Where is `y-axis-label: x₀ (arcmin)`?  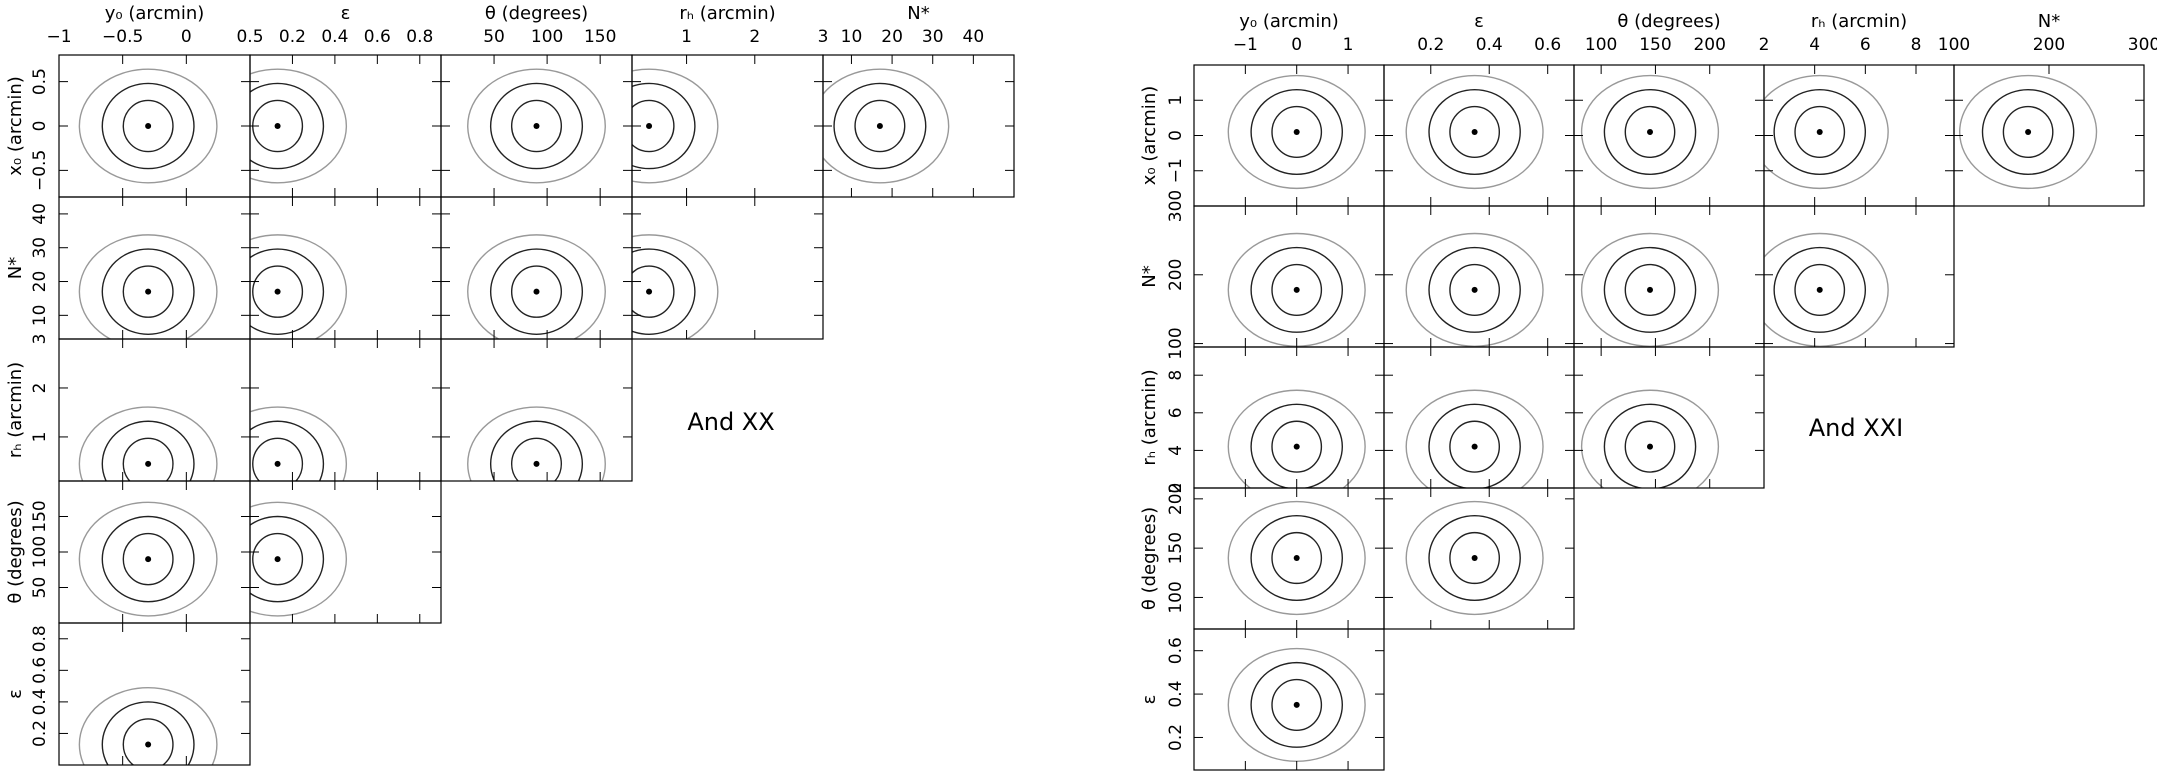 y-axis-label: x₀ (arcmin) is located at coordinates (15, 126).